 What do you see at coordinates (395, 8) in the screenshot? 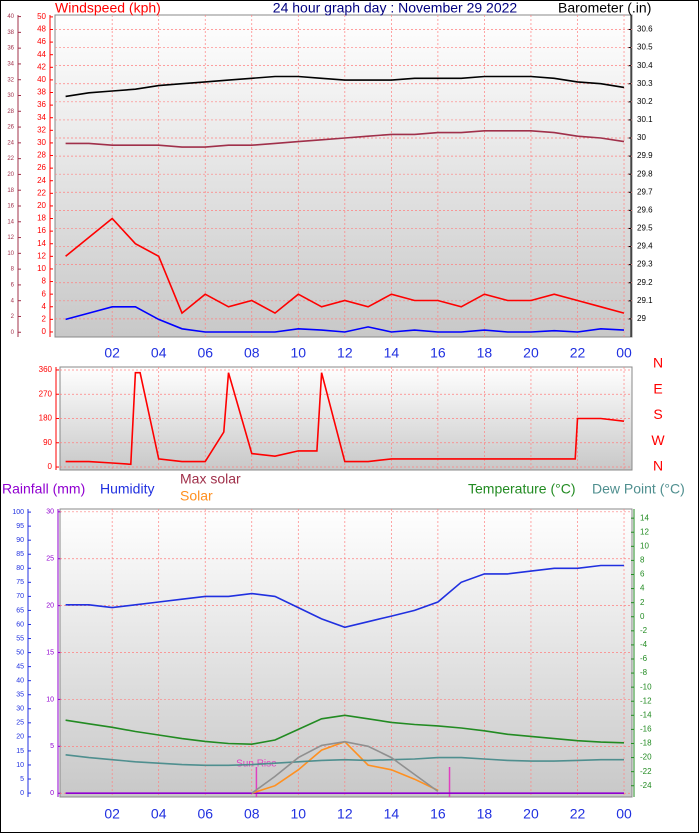
I see `chart-title: 24 hour graph day : November 29 2022` at bounding box center [395, 8].